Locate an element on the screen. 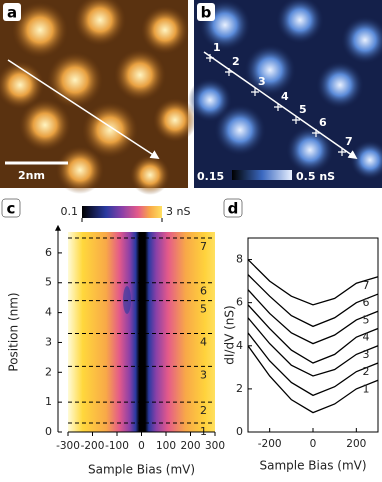 The image size is (382, 482). y-tick-label: 3 is located at coordinates (48, 341).